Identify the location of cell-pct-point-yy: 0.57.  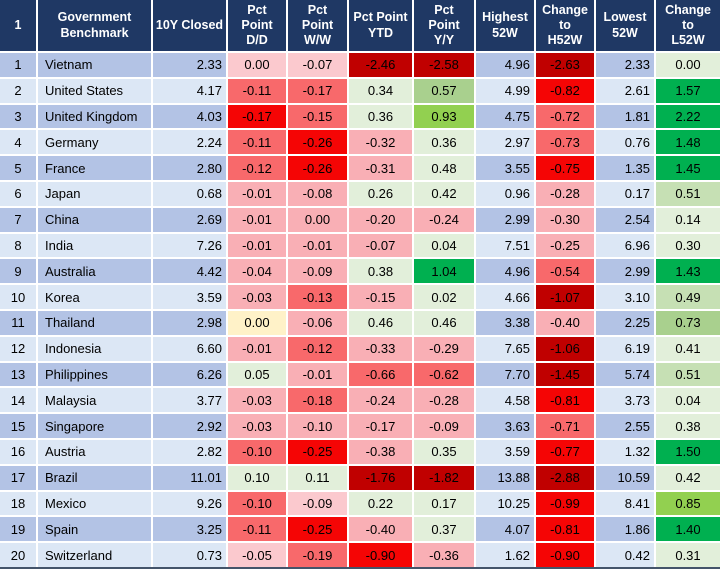
(444, 90).